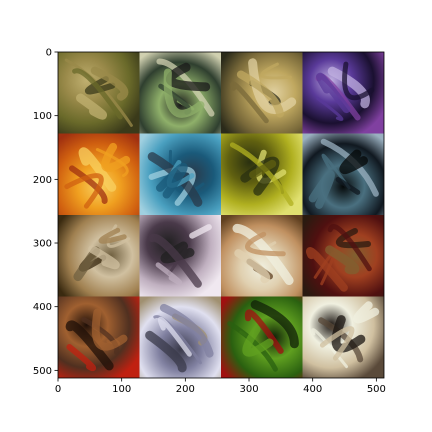 The image size is (432, 432). I want to click on x-tick-label: 500, so click(376, 389).